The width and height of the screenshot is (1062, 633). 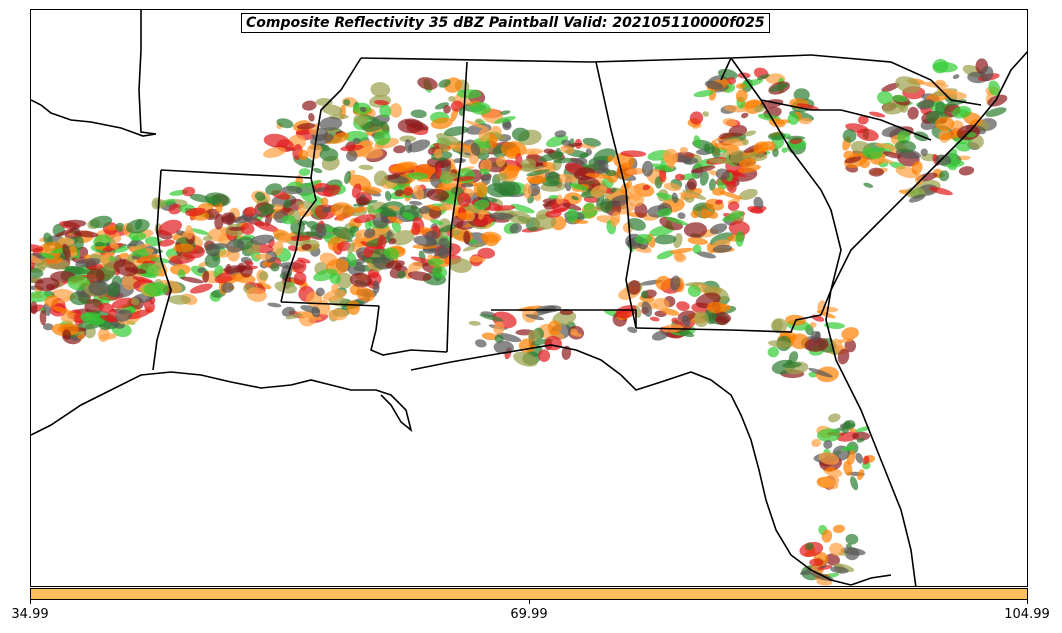 I want to click on arkansas-north-border, so click(x=236, y=174).